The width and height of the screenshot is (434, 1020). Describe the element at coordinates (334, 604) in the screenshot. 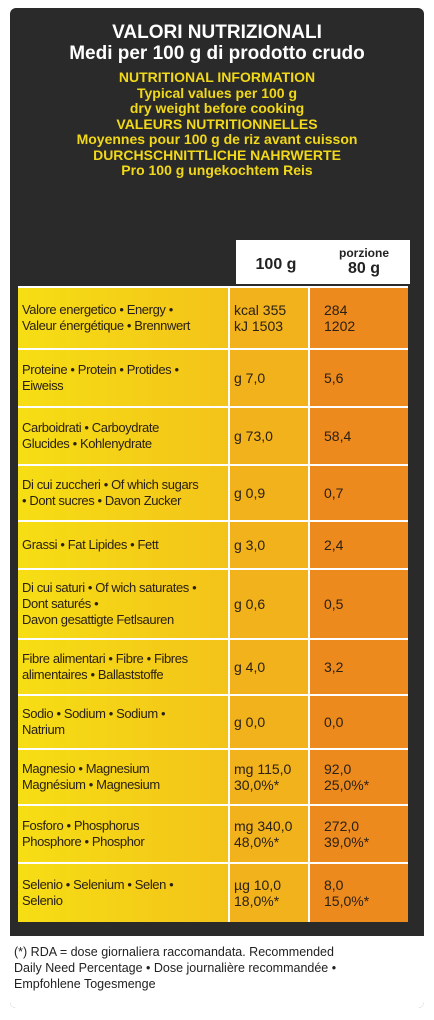

I see `cell-line: 0,5` at that location.